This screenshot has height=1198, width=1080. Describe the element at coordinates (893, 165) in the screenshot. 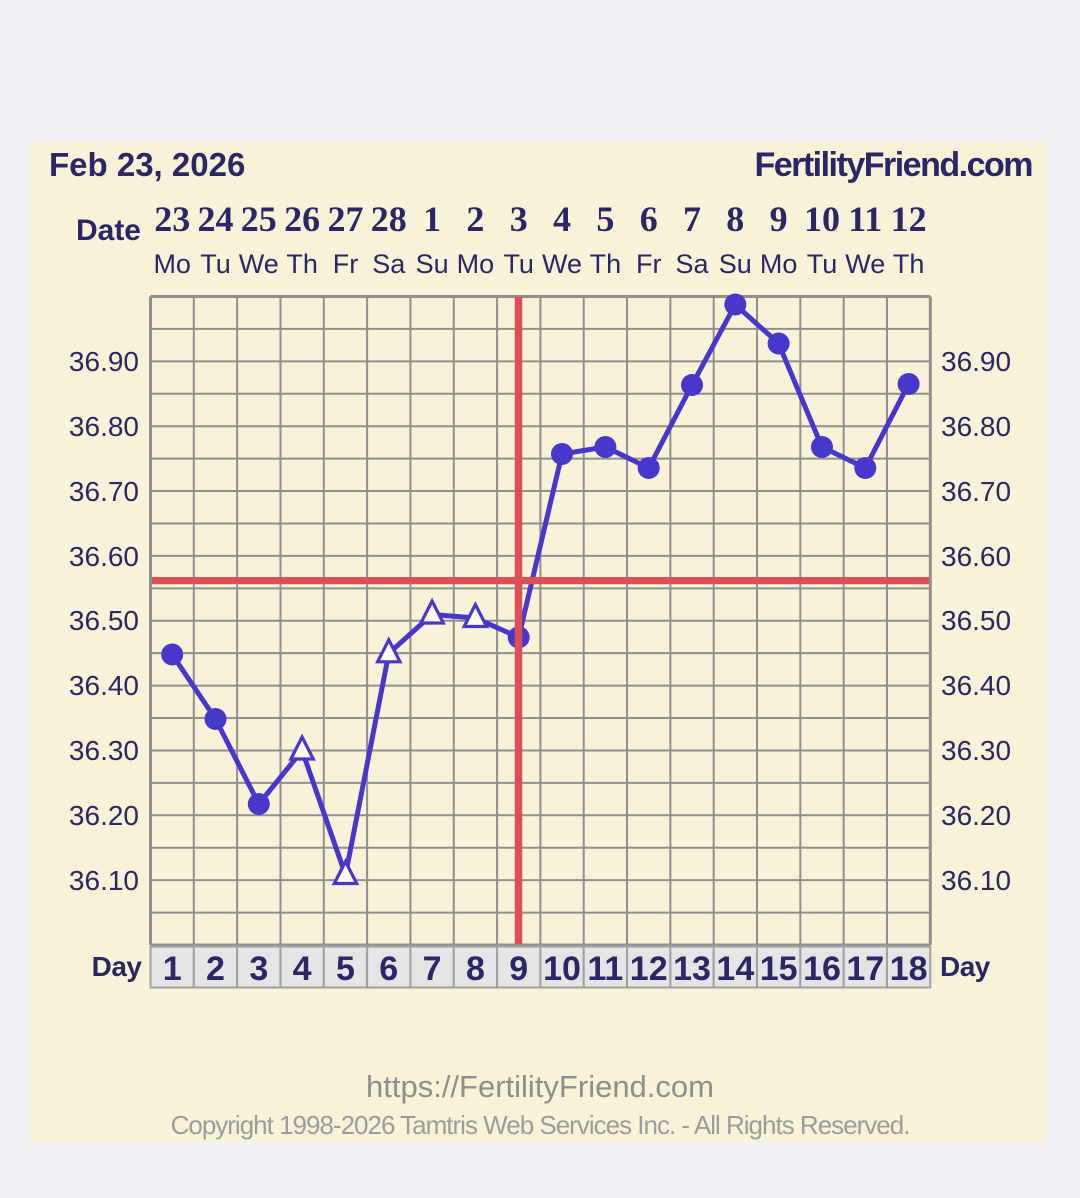

I see `svg-text: FertilityFriend.com` at that location.